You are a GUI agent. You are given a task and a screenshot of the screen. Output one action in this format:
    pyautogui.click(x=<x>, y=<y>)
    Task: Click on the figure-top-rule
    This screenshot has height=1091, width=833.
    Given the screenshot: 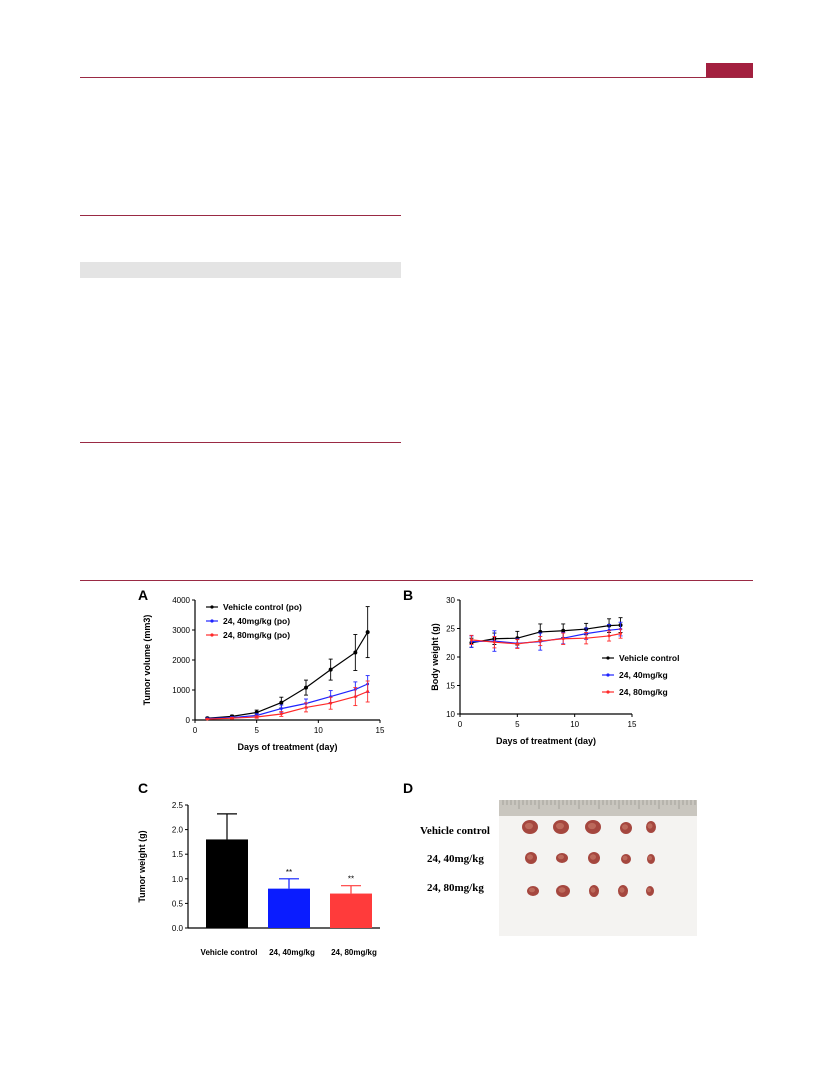 What is the action you would take?
    pyautogui.click(x=416, y=580)
    